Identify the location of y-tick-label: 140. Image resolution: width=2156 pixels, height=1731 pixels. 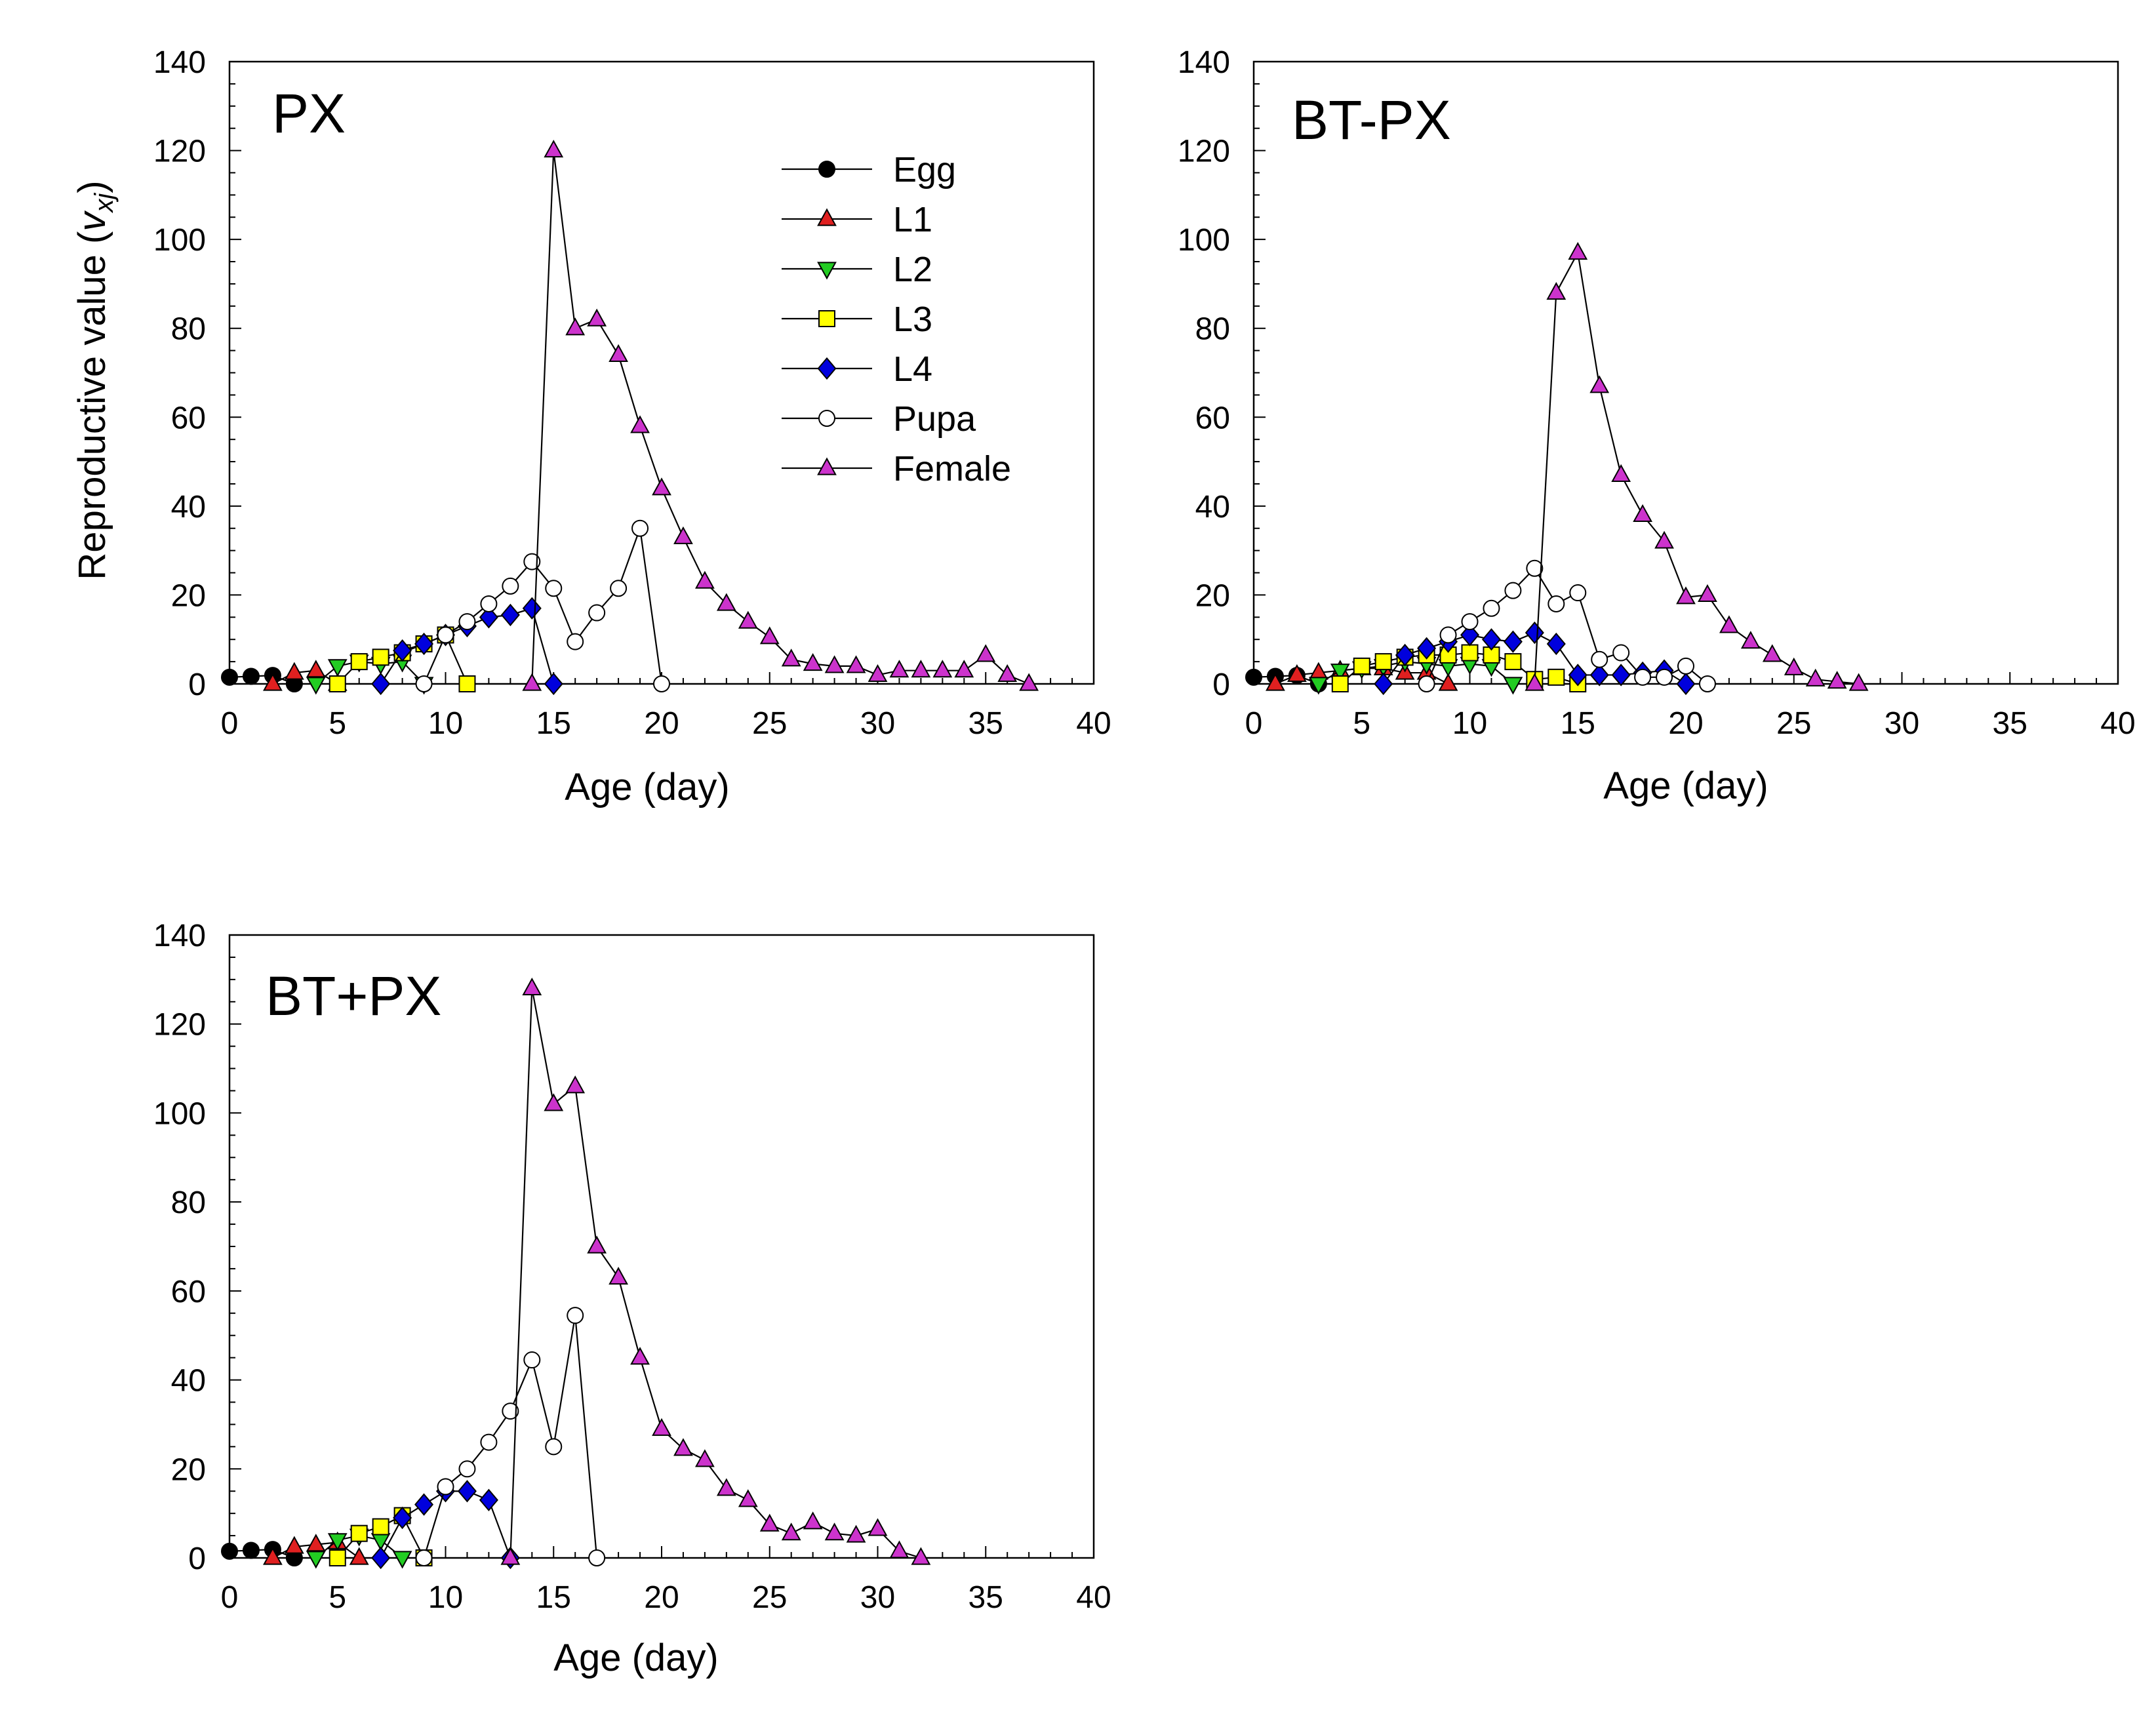
(179, 936).